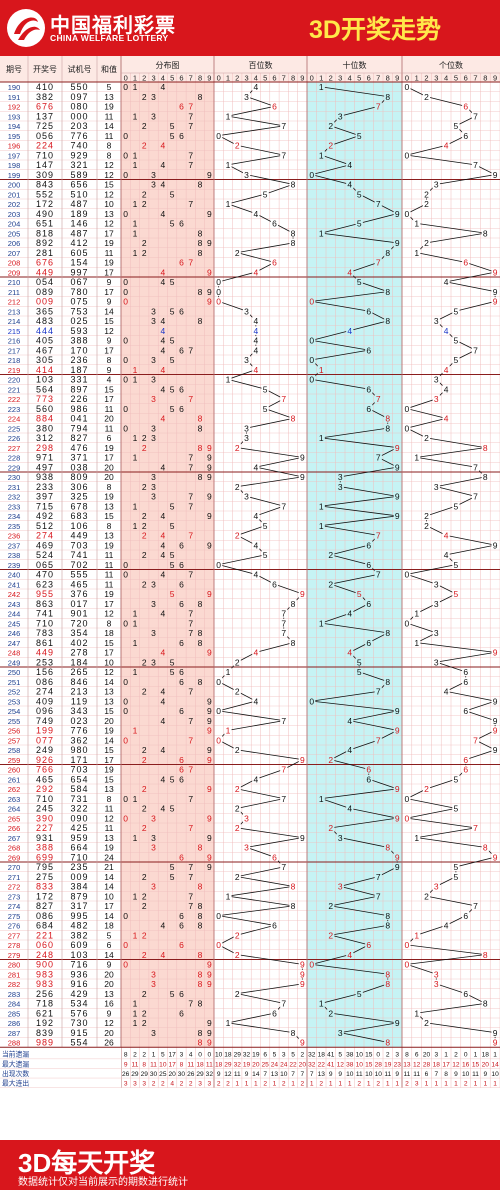 This screenshot has width=500, height=1190. Describe the element at coordinates (218, 740) in the screenshot. I see `hundreds-mark: 0` at that location.